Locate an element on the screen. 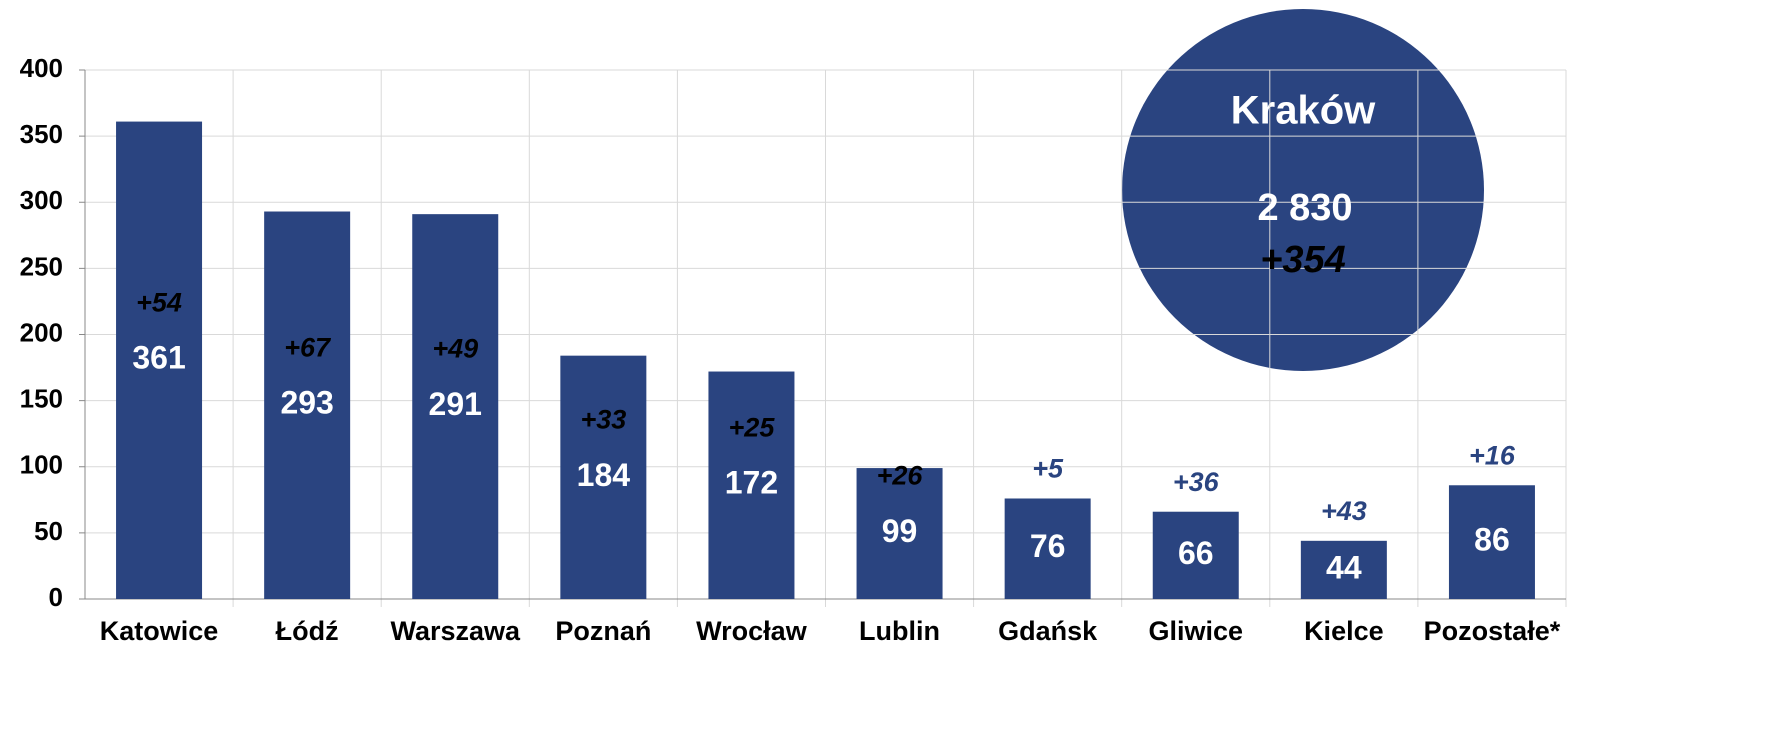 Image resolution: width=1771 pixels, height=730 pixels. x-tick-label: Warszawa is located at coordinates (455, 631).